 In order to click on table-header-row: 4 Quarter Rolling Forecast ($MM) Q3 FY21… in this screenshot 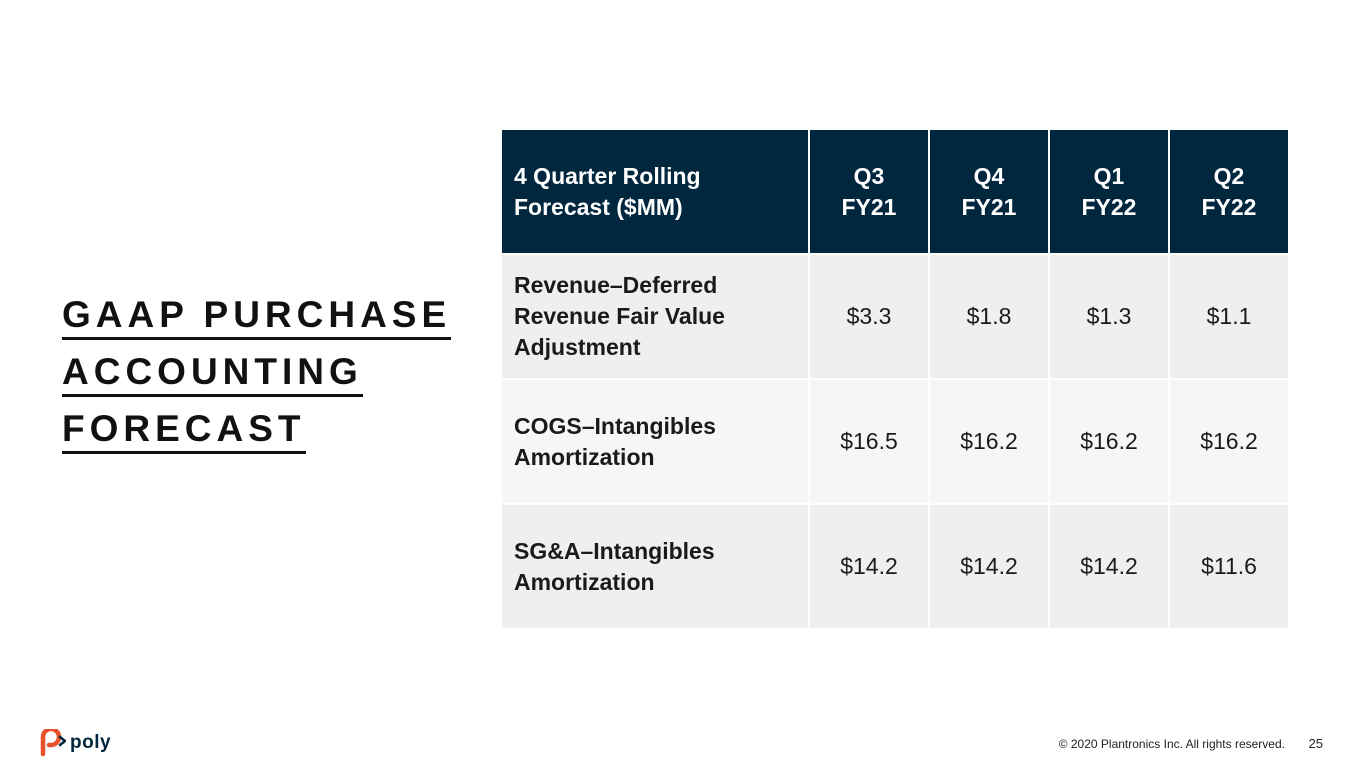, I will do `click(895, 192)`.